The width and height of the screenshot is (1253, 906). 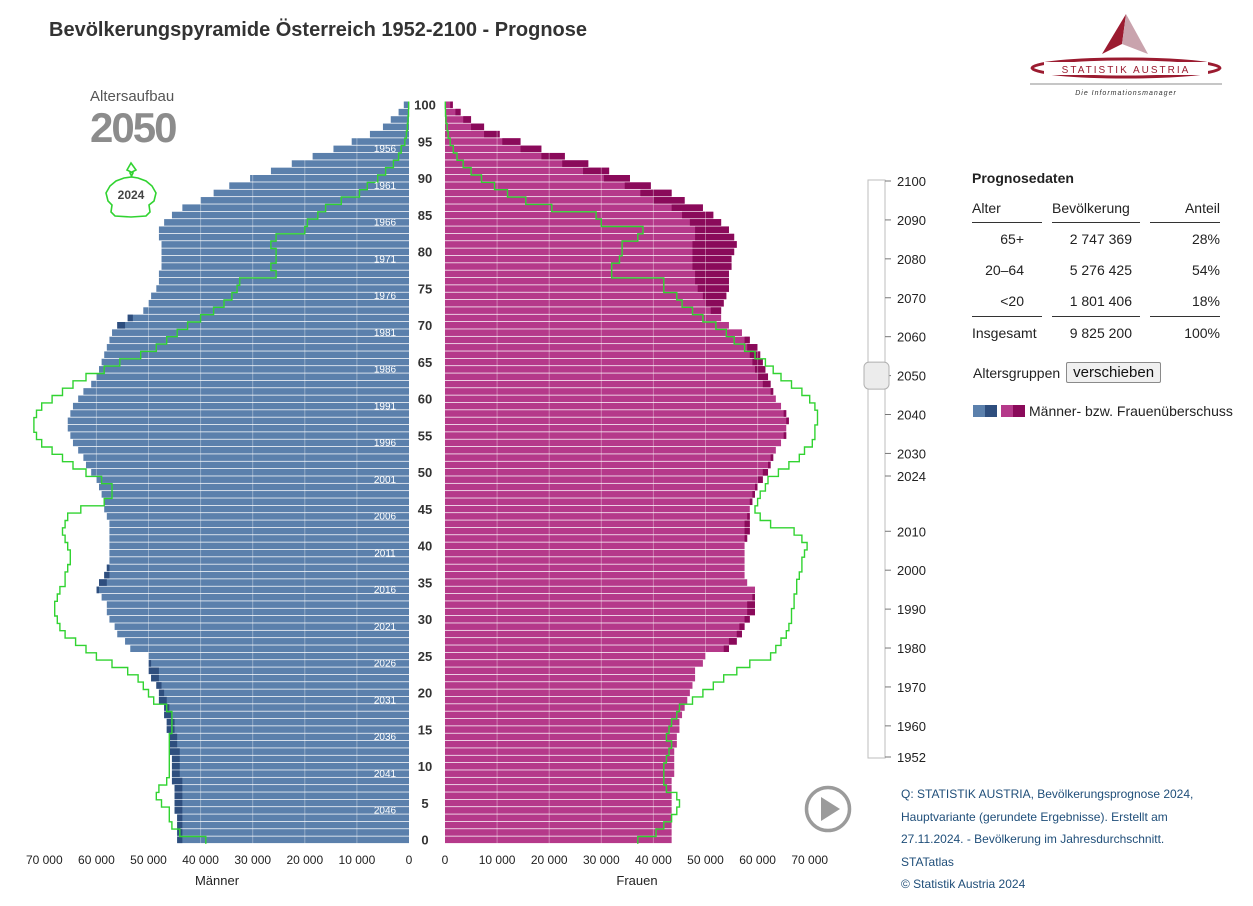 I want to click on logo-swoosh, so click(x=1126, y=68).